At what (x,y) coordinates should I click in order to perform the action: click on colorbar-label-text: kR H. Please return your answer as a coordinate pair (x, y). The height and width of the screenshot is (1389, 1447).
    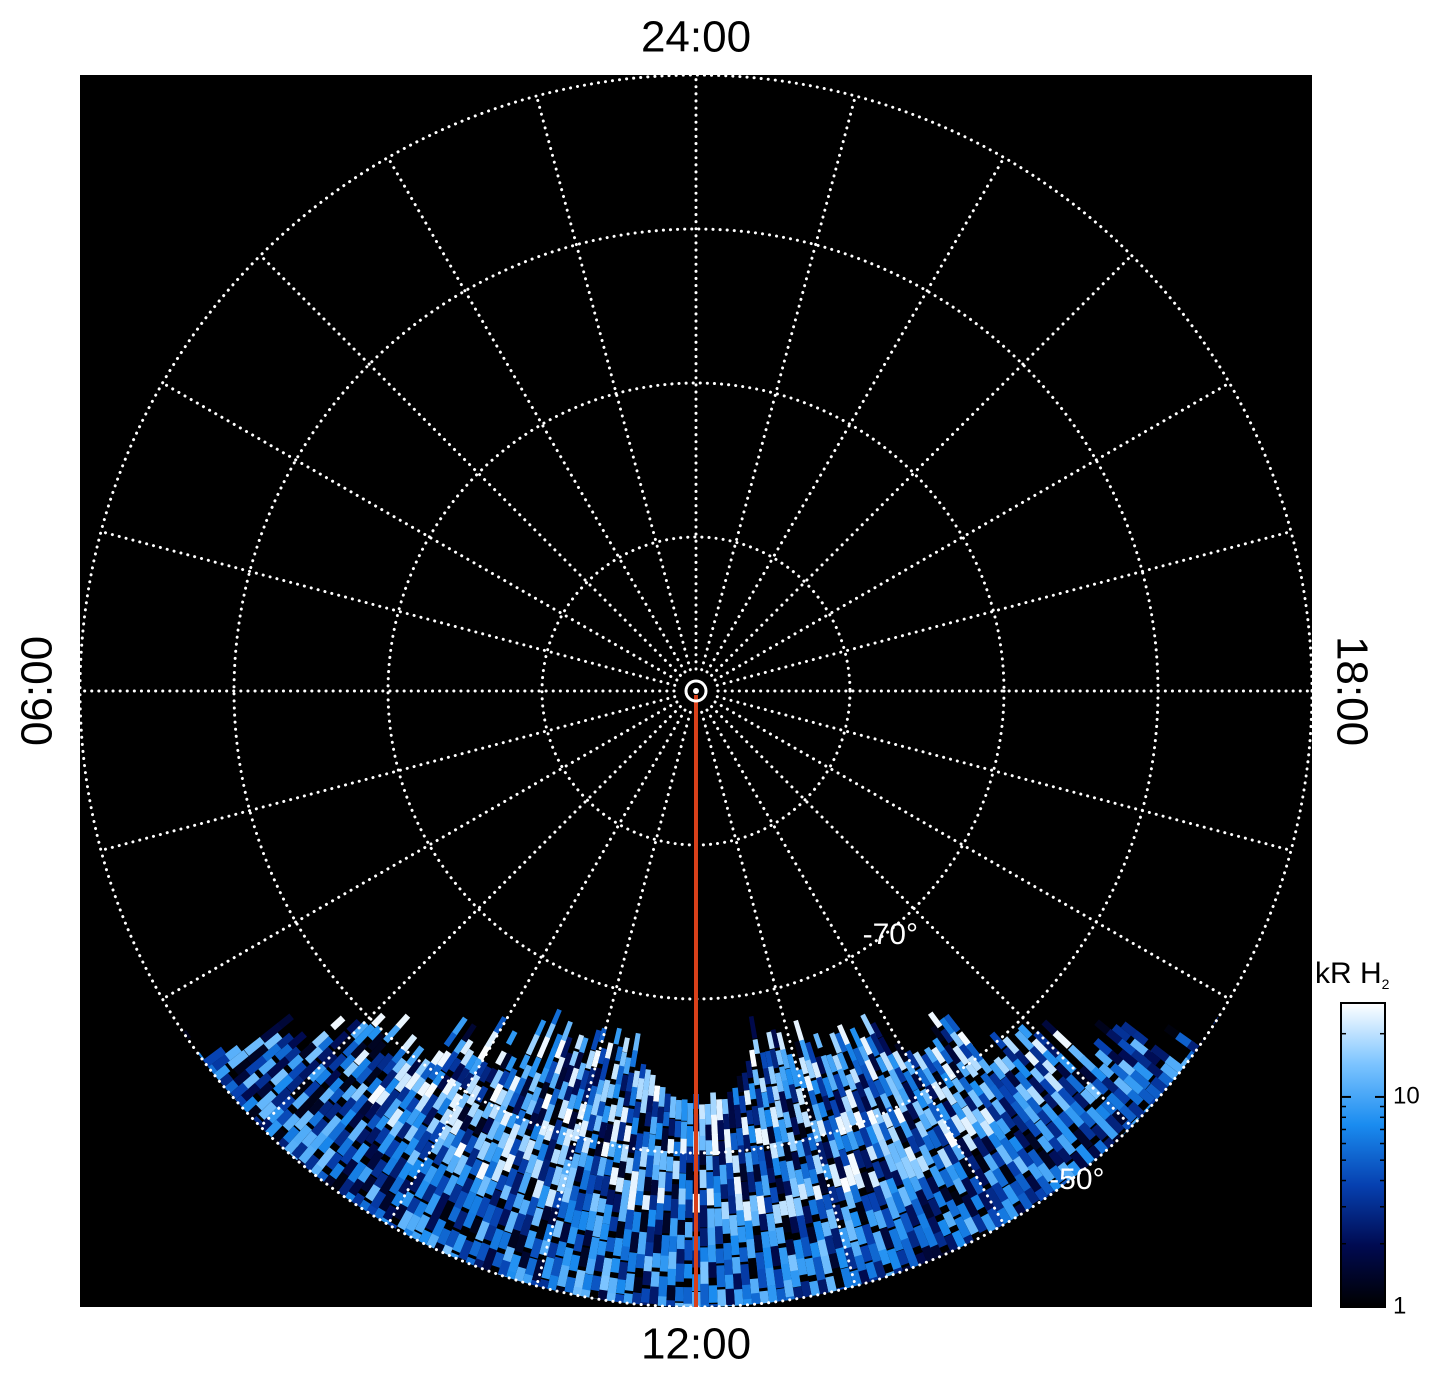
    Looking at the image, I should click on (1348, 973).